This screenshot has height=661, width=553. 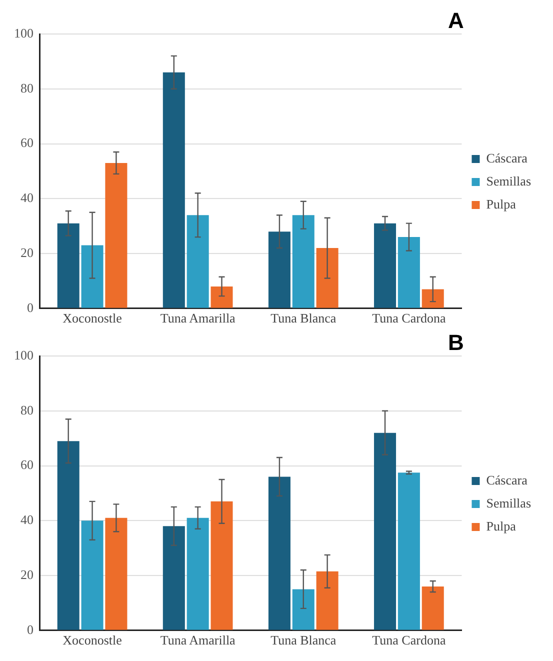 I want to click on chart-title: A, so click(x=456, y=21).